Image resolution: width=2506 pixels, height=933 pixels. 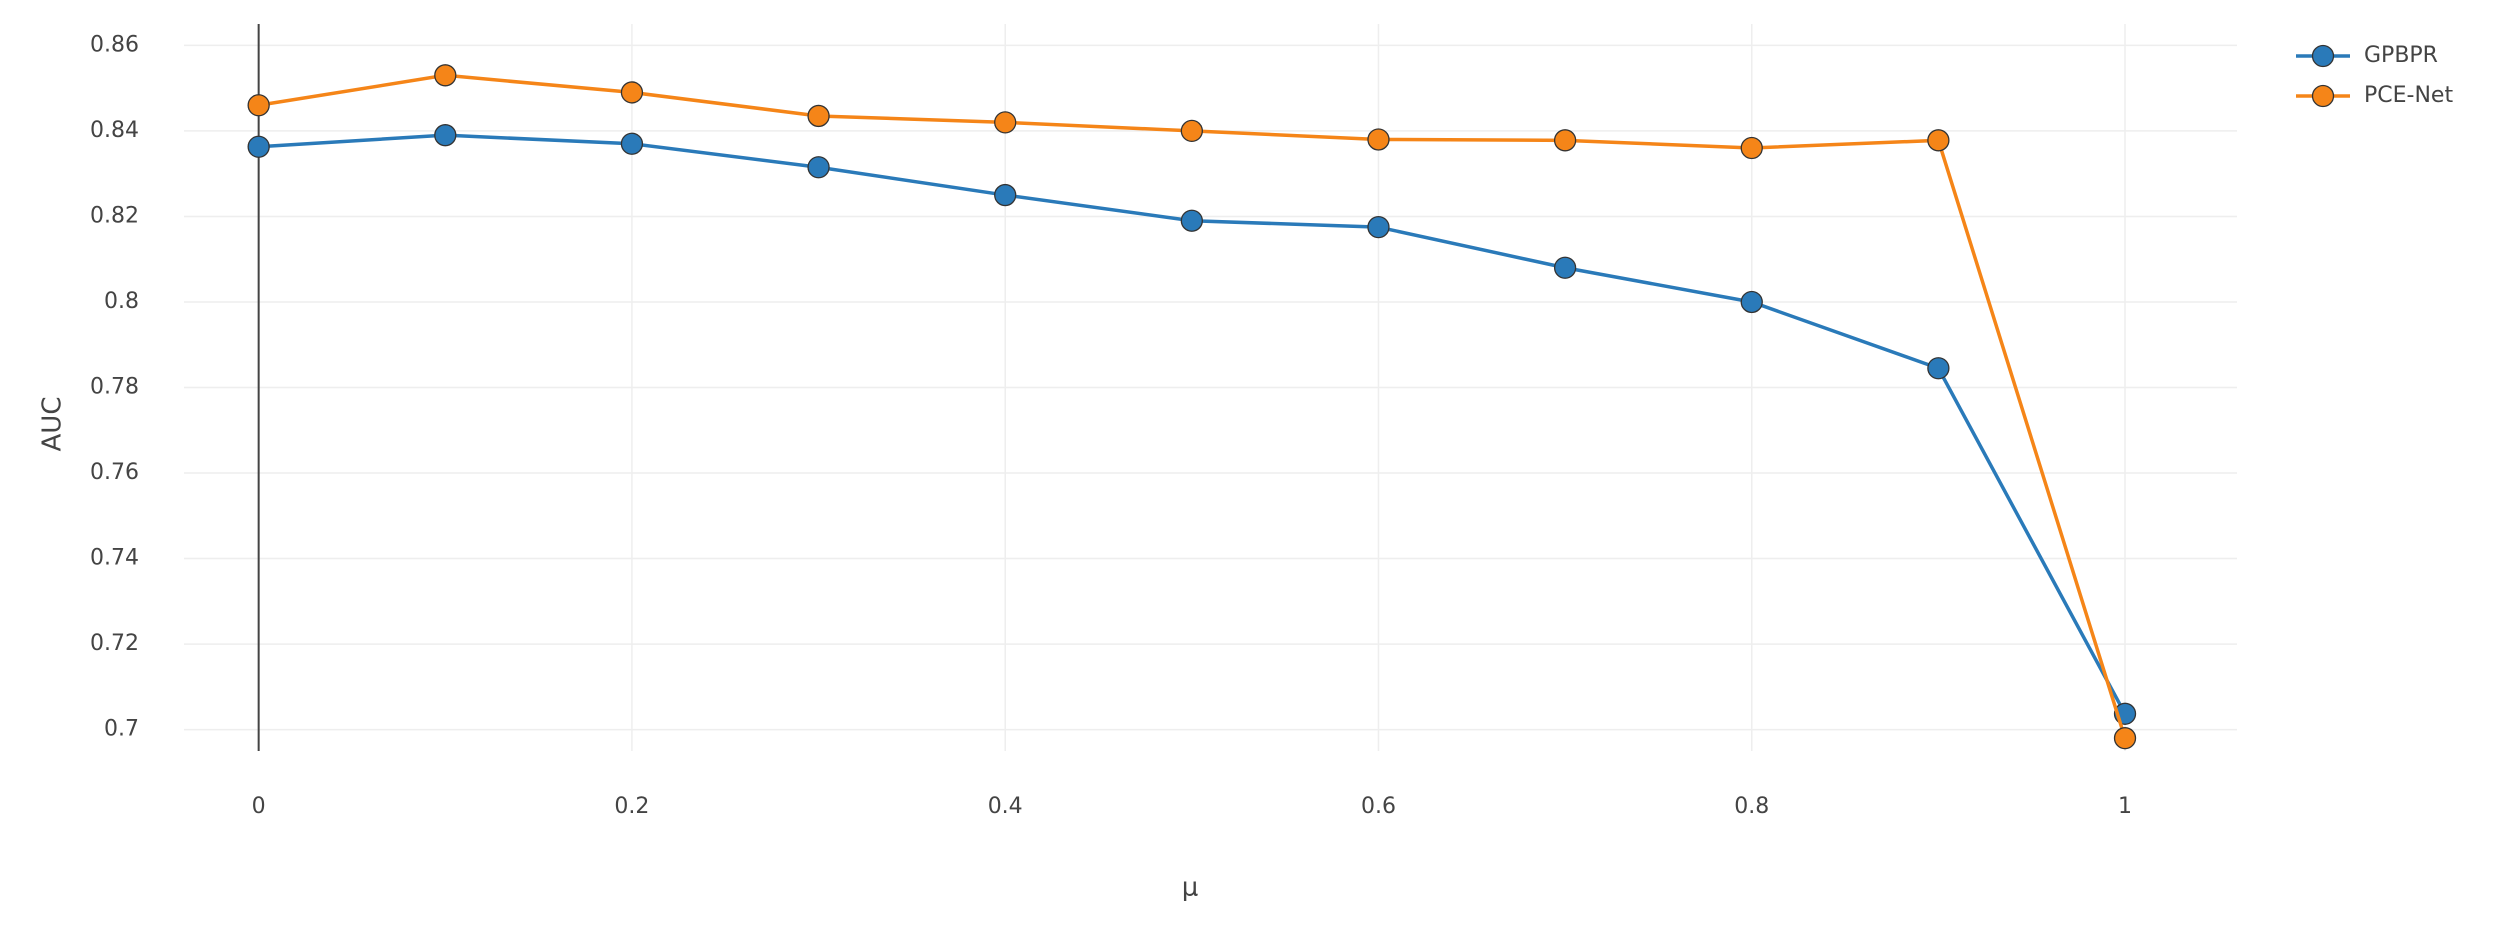 What do you see at coordinates (53, 424) in the screenshot?
I see `y-axis-title: AUC` at bounding box center [53, 424].